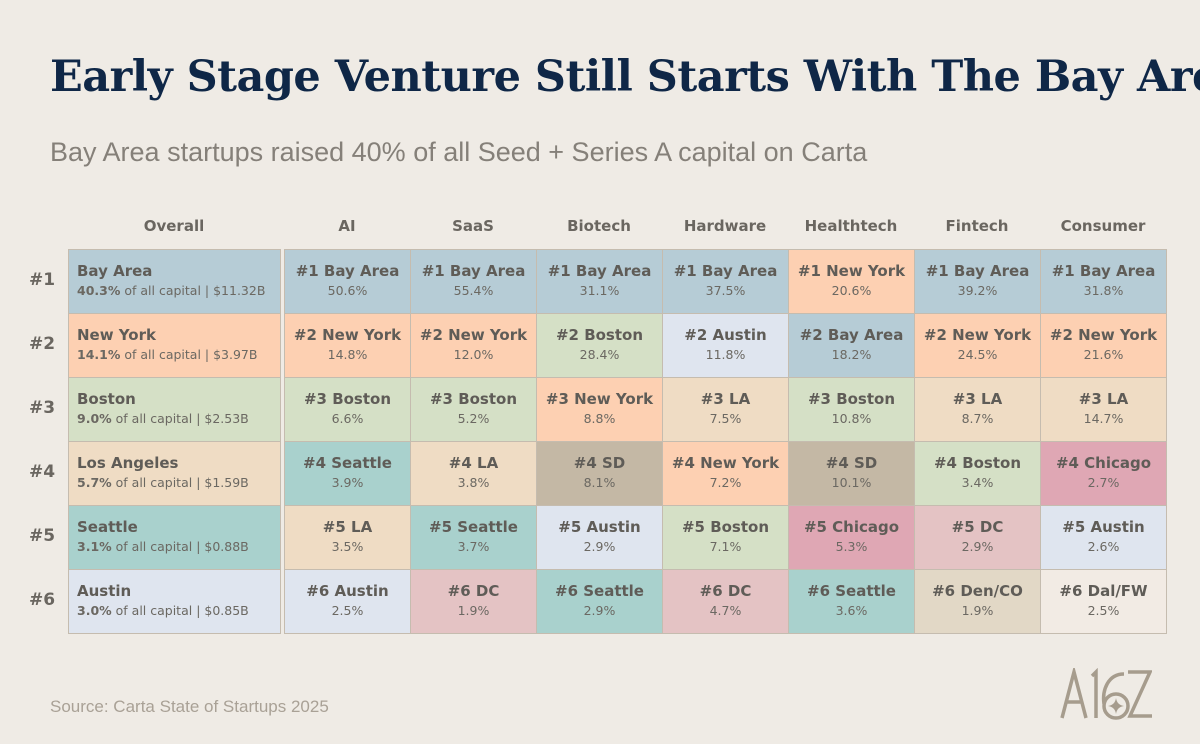  Describe the element at coordinates (174, 409) in the screenshot. I see `overall-cell: Boston 9.0% of all capital | $2.53B` at that location.